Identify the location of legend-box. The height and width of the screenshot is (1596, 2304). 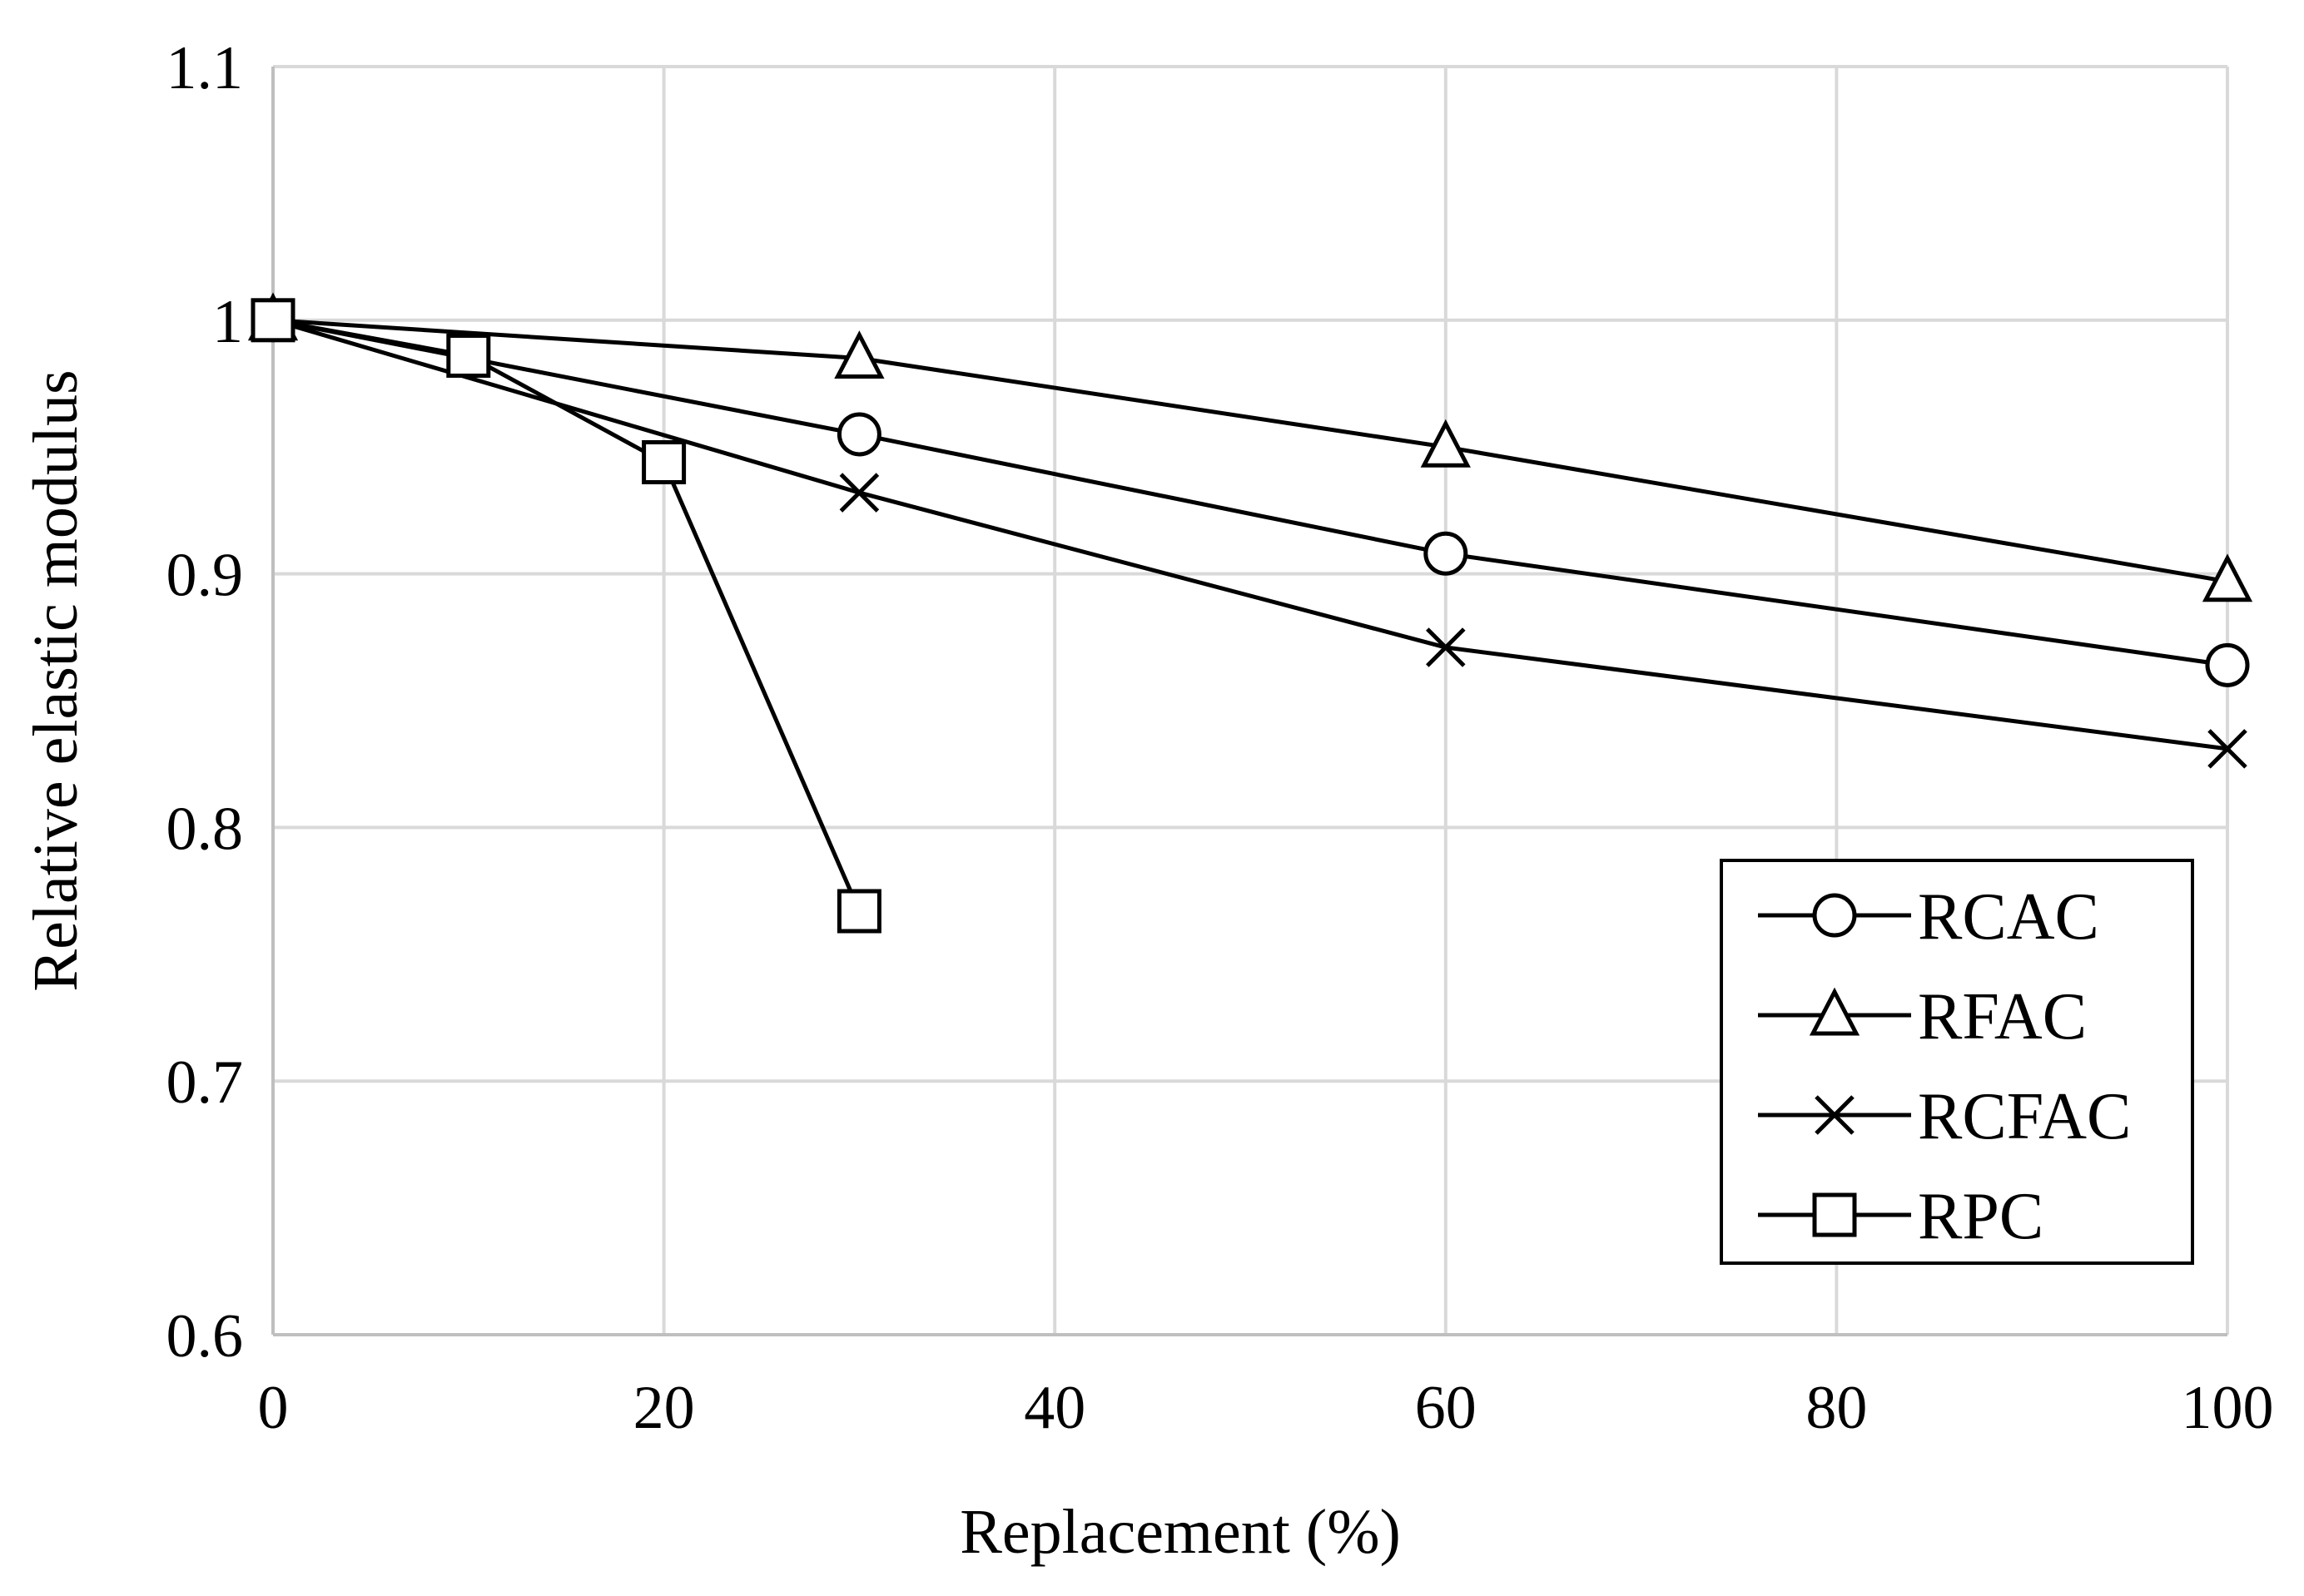
(1957, 1062).